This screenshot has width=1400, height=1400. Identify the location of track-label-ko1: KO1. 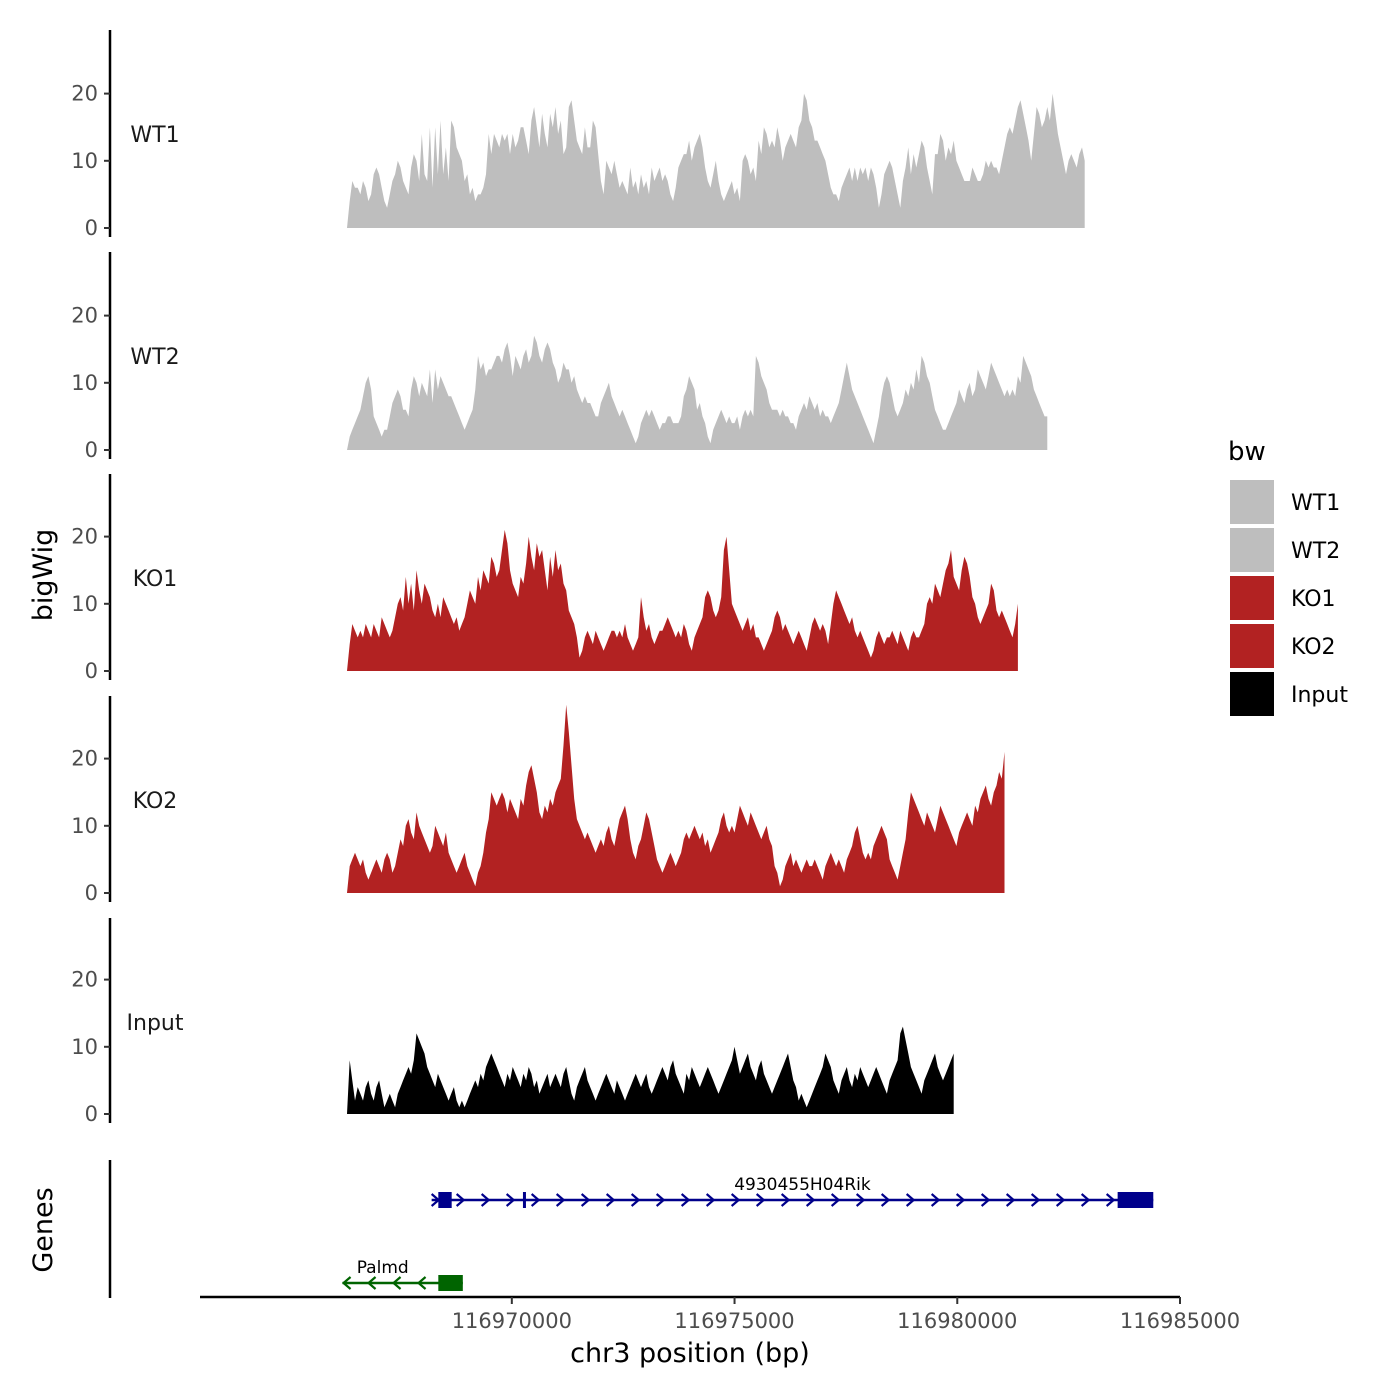
(155, 579).